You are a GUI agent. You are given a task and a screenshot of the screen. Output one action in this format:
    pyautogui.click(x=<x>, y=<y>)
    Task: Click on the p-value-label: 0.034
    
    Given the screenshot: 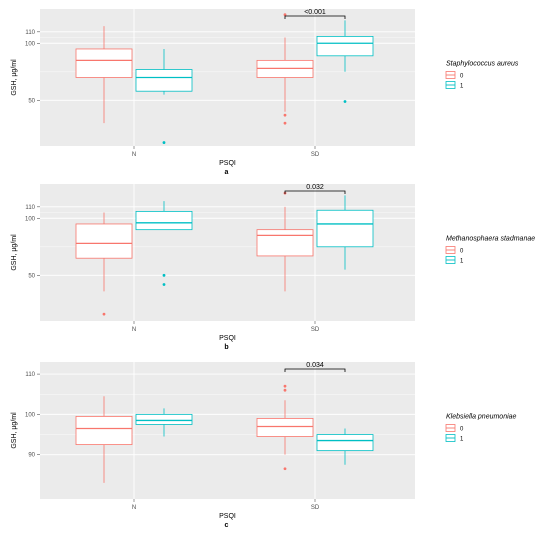 What is the action you would take?
    pyautogui.click(x=315, y=365)
    